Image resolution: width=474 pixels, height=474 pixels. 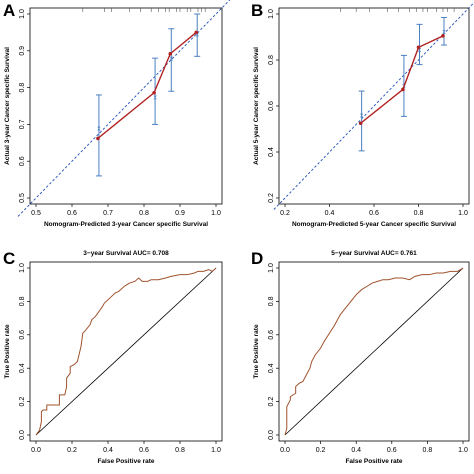 I want to click on x-tick-label: 0.9, so click(x=180, y=213).